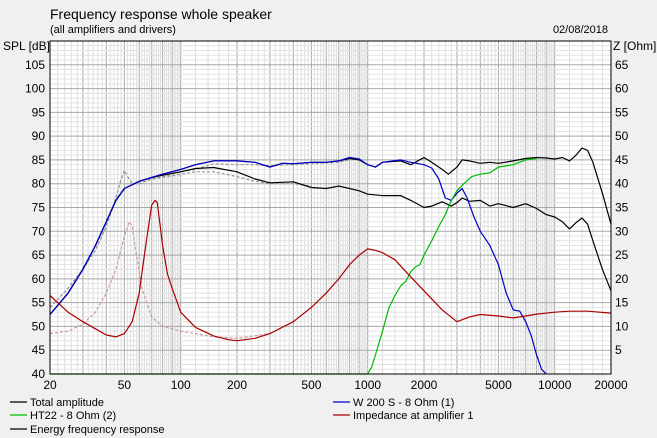 This screenshot has height=438, width=657. Describe the element at coordinates (39, 279) in the screenshot. I see `y-left-tick-label: 60` at that location.